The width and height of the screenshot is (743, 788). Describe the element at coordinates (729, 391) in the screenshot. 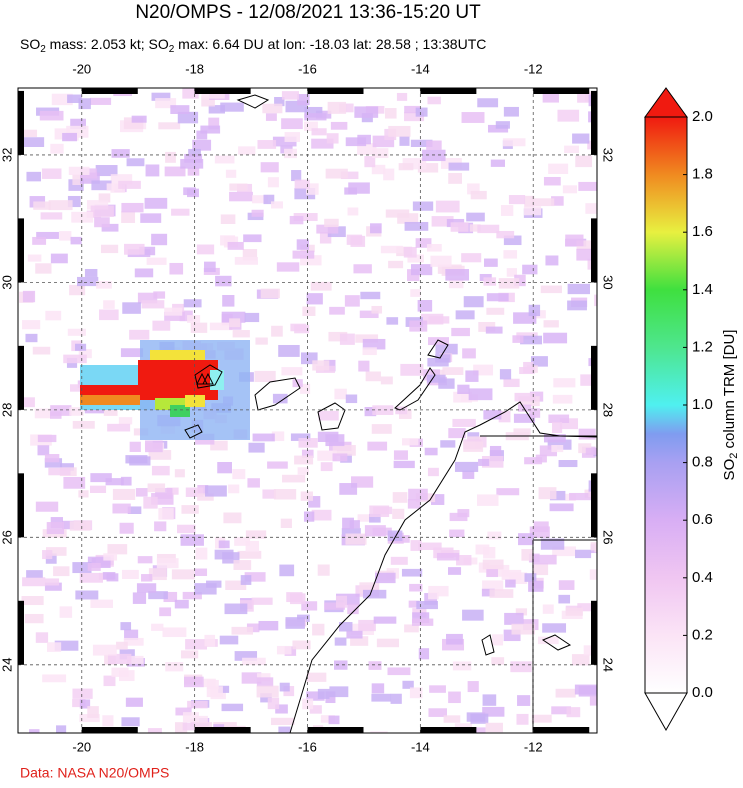

I see `colorbar-label-part: column TRM [DU]` at that location.